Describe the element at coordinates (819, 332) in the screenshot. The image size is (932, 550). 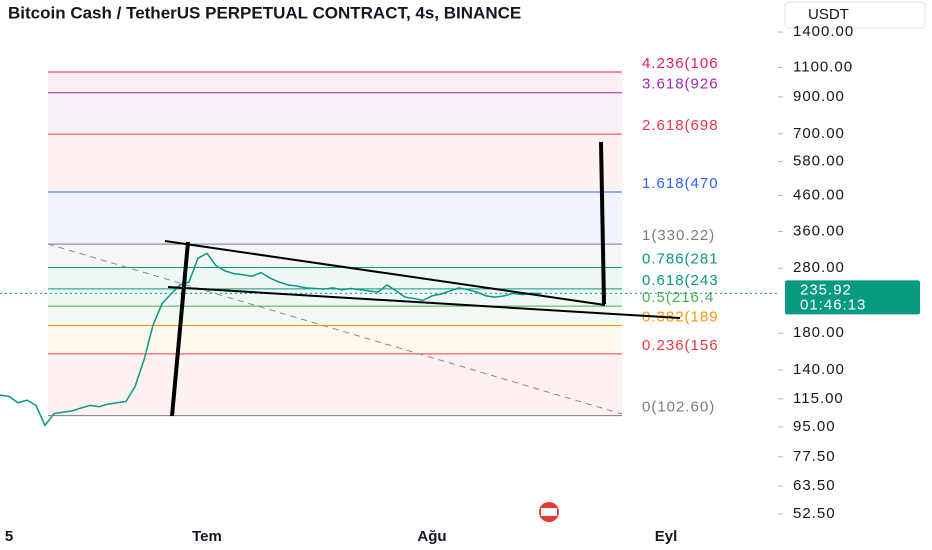
I see `y-tick-label: 180.00` at that location.